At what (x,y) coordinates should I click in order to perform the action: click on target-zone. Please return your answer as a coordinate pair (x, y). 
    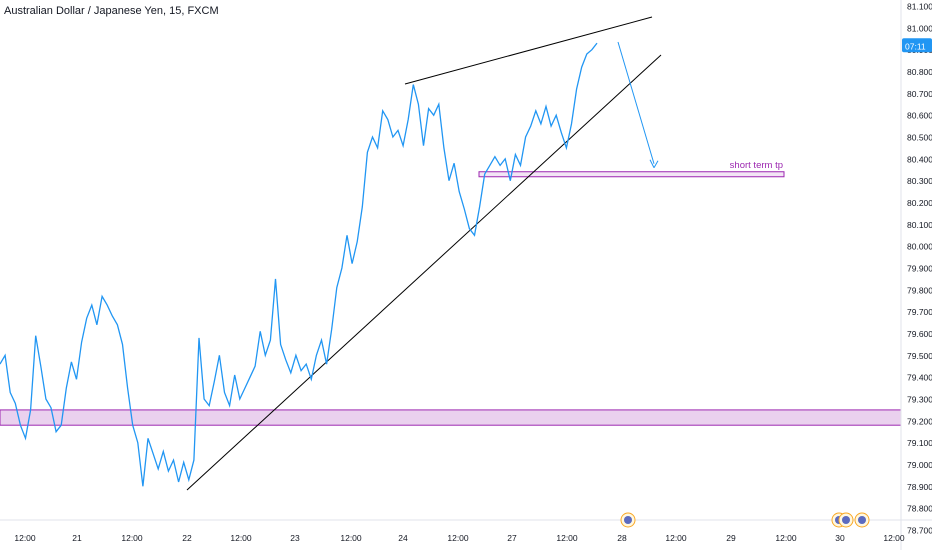
    Looking at the image, I should click on (631, 174).